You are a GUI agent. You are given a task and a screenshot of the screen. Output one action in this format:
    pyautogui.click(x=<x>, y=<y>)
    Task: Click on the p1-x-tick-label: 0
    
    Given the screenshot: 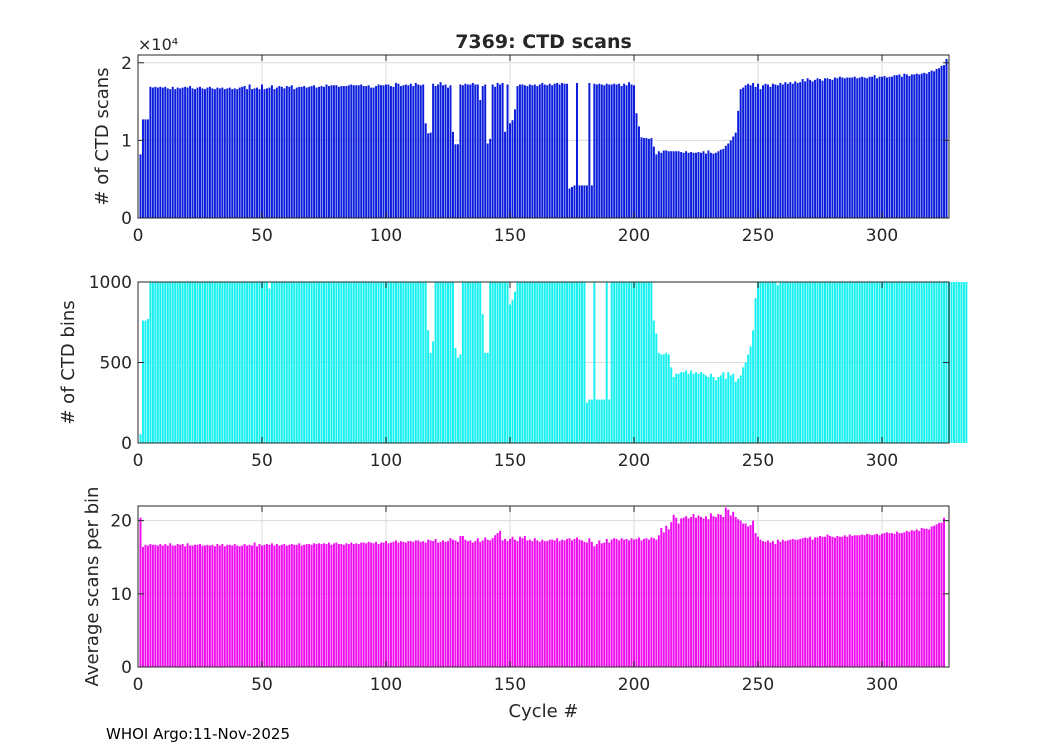 What is the action you would take?
    pyautogui.click(x=138, y=236)
    